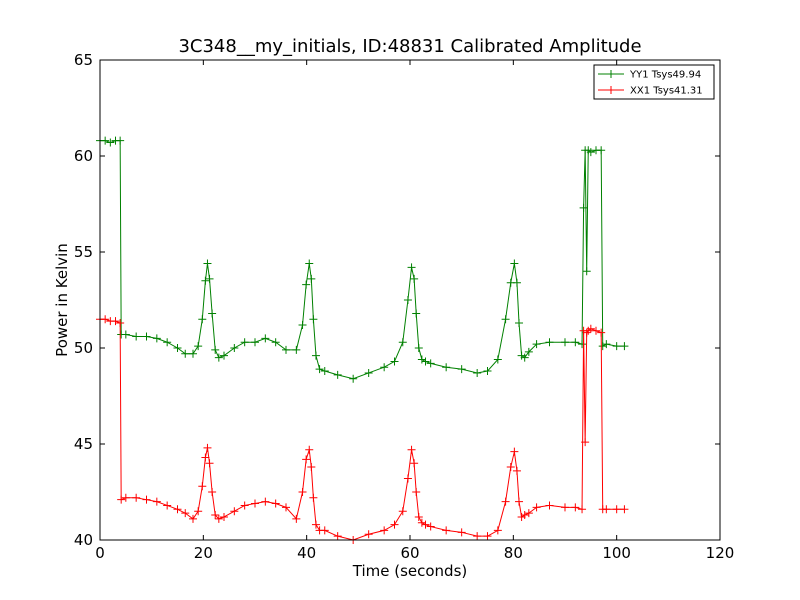  I want to click on legend-box, so click(654, 82).